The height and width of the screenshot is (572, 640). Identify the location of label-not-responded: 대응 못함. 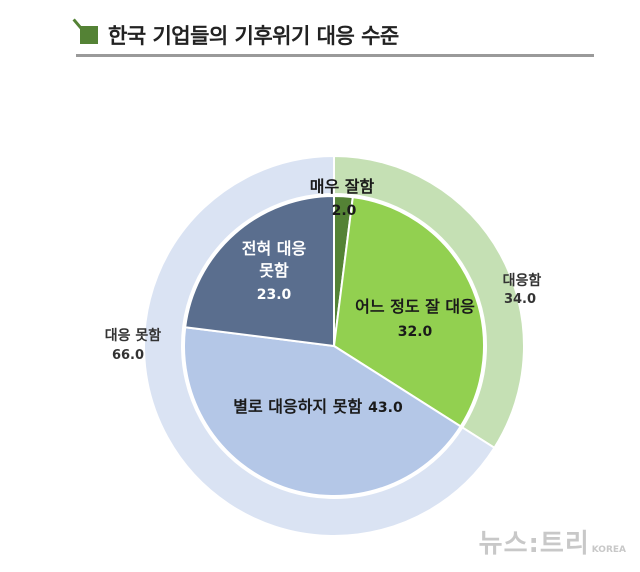
(133, 335).